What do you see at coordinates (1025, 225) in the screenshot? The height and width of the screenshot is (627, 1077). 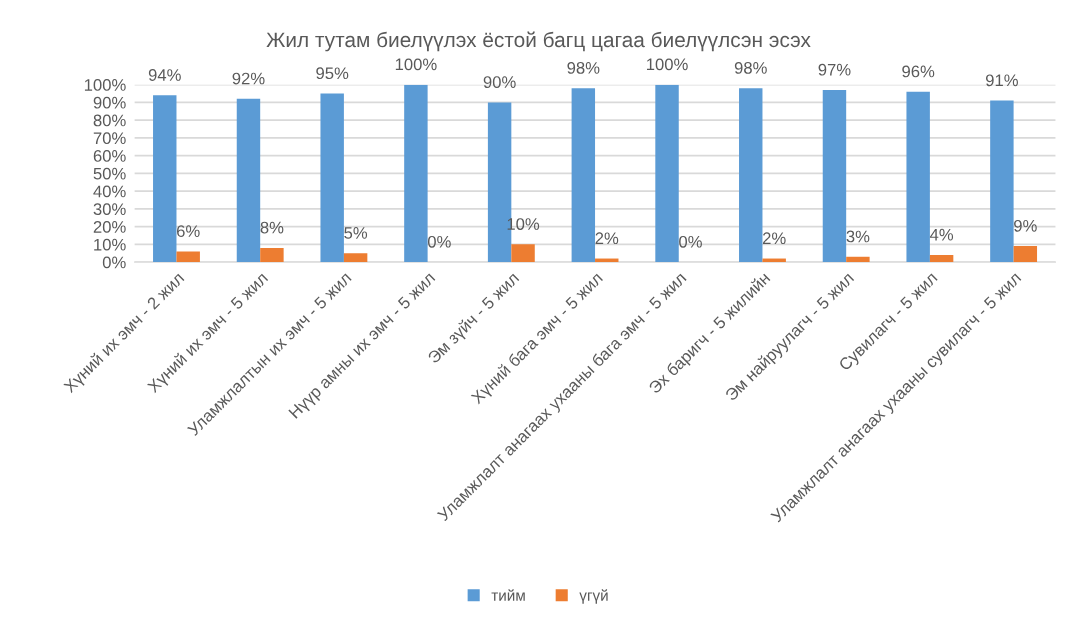 I see `data-label: 9%` at bounding box center [1025, 225].